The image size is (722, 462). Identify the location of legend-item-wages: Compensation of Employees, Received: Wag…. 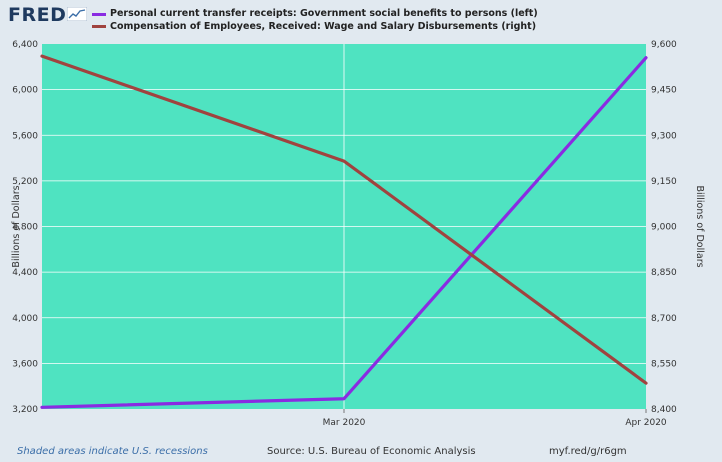
(315, 27).